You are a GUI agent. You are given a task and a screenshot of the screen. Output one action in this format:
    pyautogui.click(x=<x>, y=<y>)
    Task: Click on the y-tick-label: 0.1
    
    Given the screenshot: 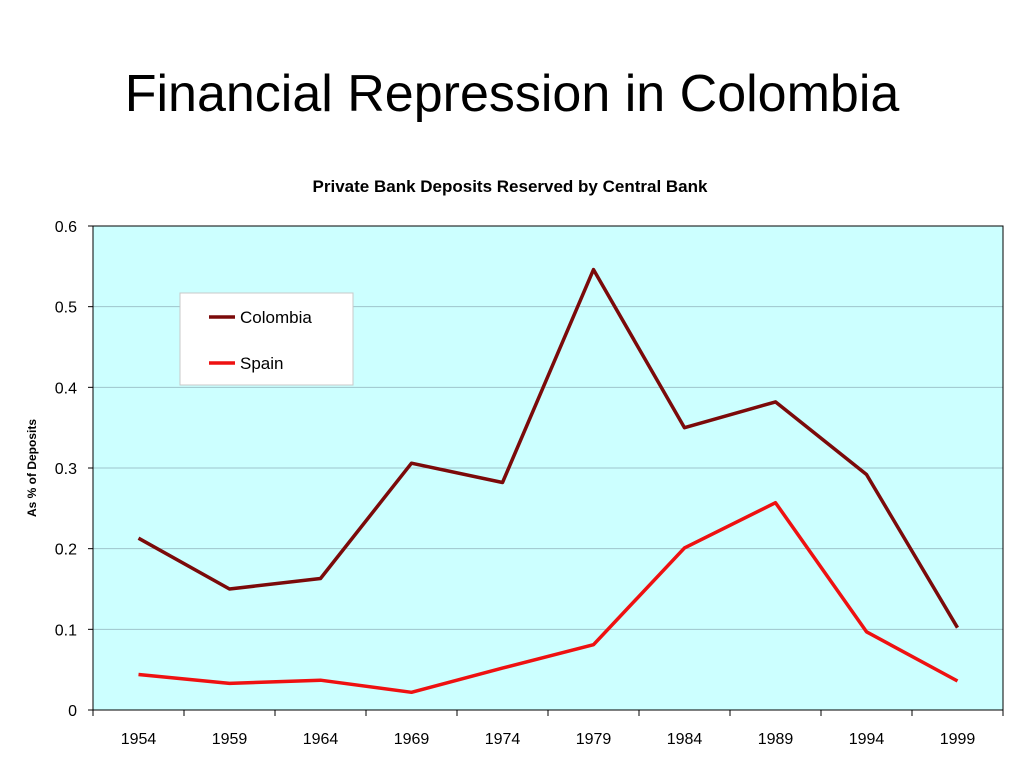 What is the action you would take?
    pyautogui.click(x=66, y=630)
    